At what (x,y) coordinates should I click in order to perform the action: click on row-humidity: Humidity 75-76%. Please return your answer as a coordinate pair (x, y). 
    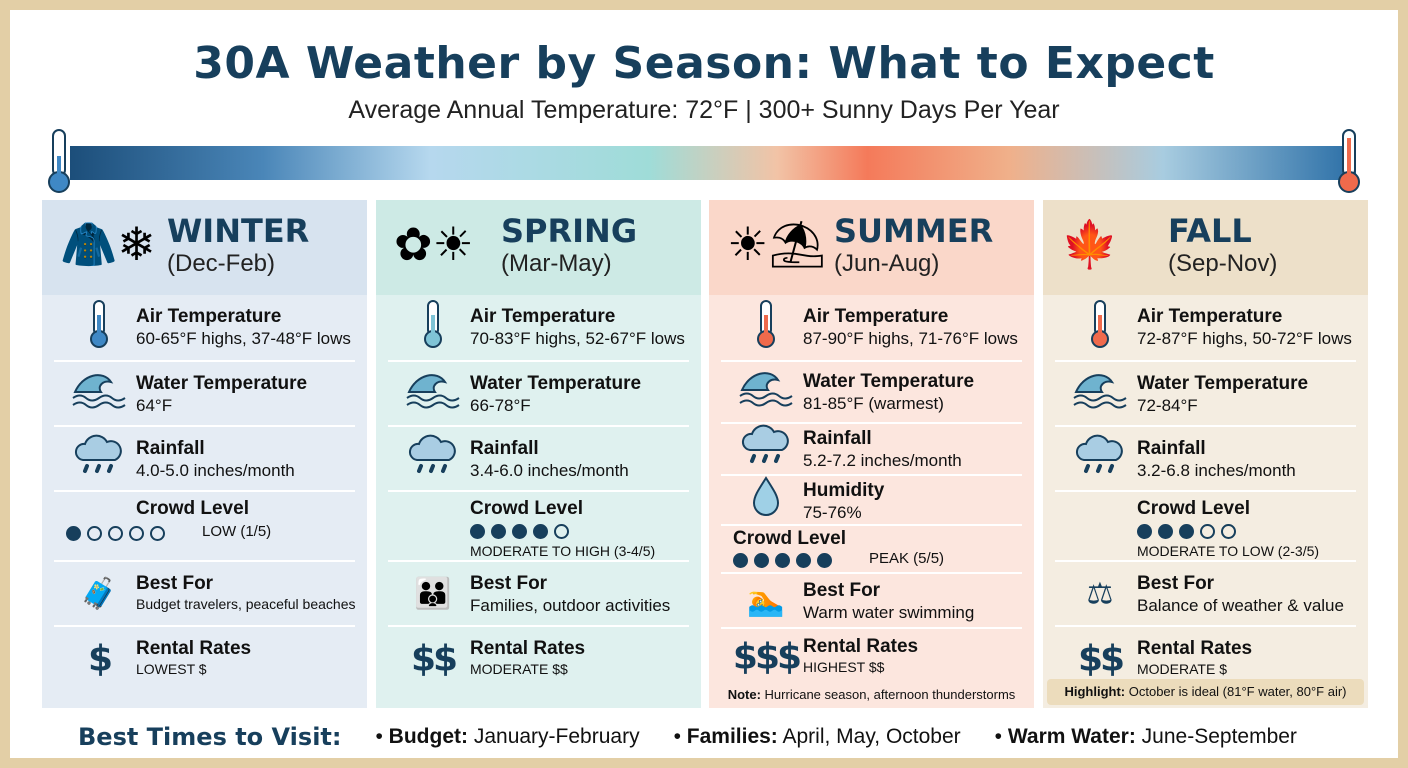
    Looking at the image, I should click on (871, 499).